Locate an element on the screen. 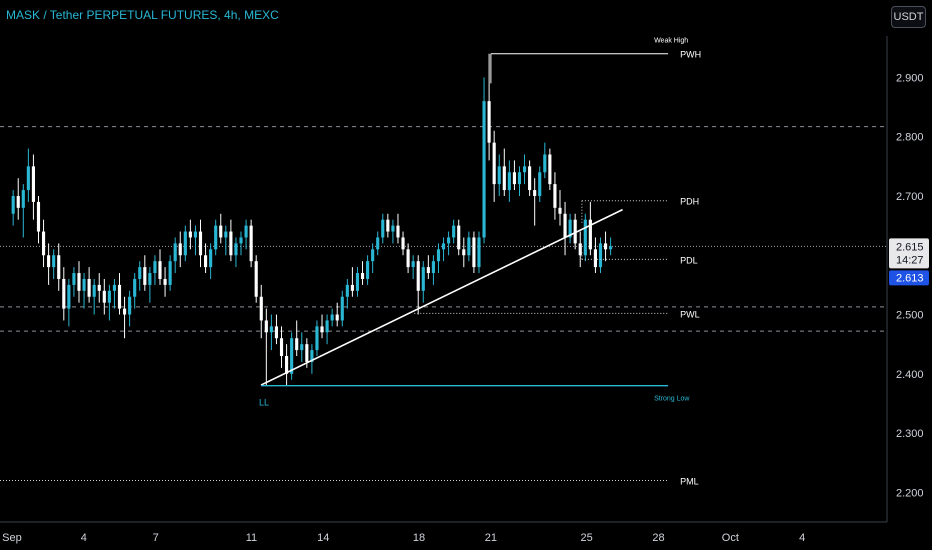 The image size is (932, 550). price-tick-label: 2.900 is located at coordinates (910, 78).